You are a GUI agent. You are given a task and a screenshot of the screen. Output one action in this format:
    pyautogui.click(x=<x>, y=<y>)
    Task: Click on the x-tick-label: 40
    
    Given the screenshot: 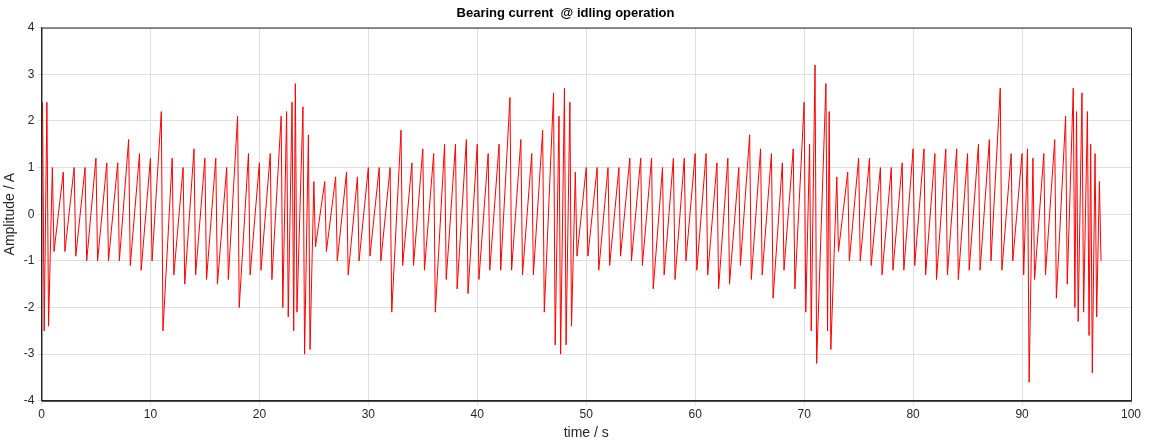 What is the action you would take?
    pyautogui.click(x=477, y=414)
    